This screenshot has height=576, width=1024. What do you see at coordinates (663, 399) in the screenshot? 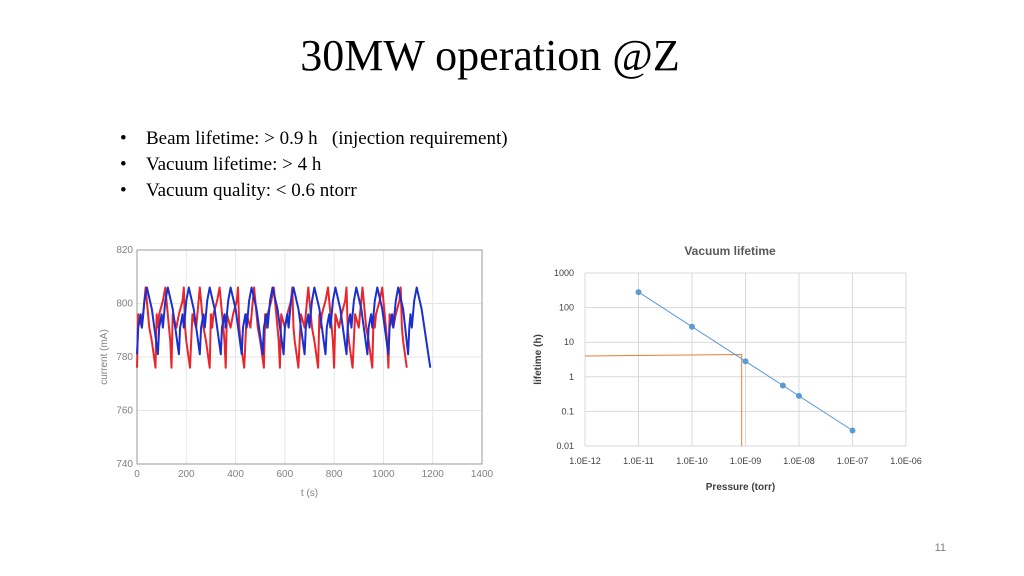
I see `reference-line` at bounding box center [663, 399].